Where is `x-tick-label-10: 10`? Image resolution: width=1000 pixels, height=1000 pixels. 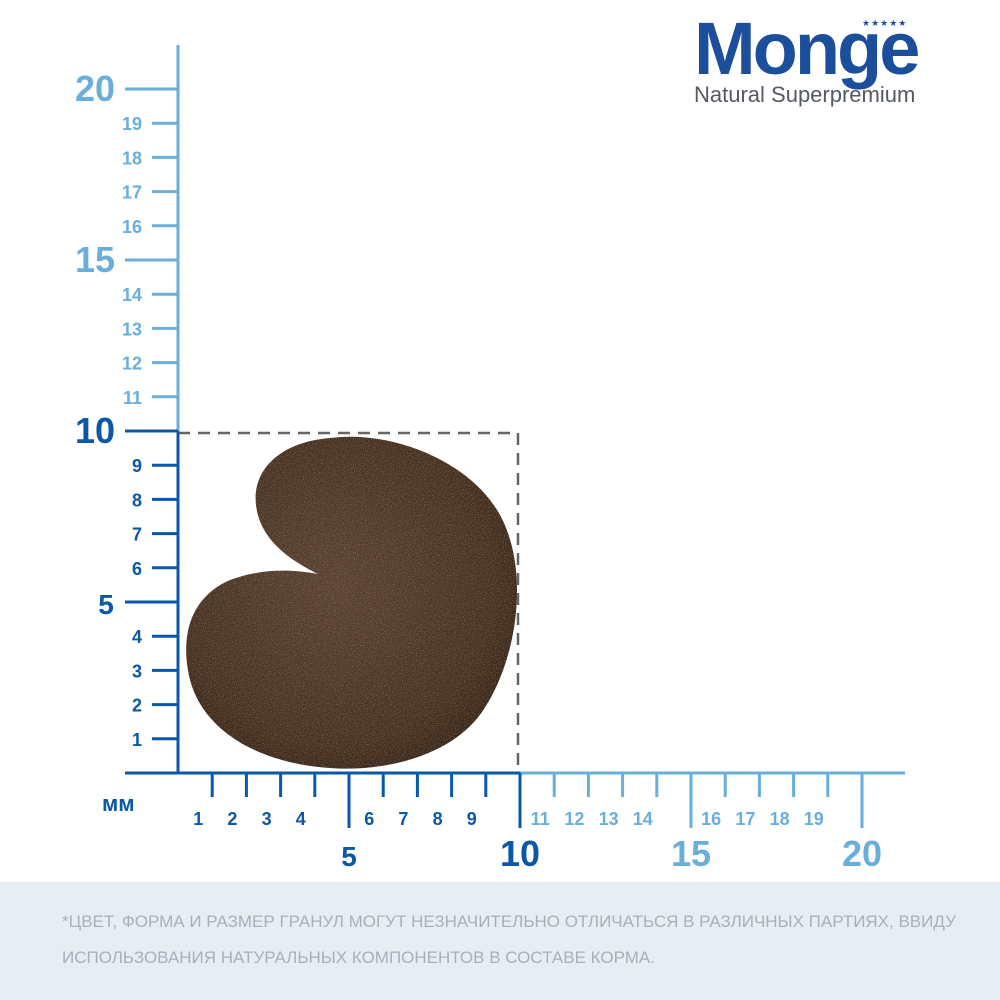 x-tick-label-10: 10 is located at coordinates (520, 853).